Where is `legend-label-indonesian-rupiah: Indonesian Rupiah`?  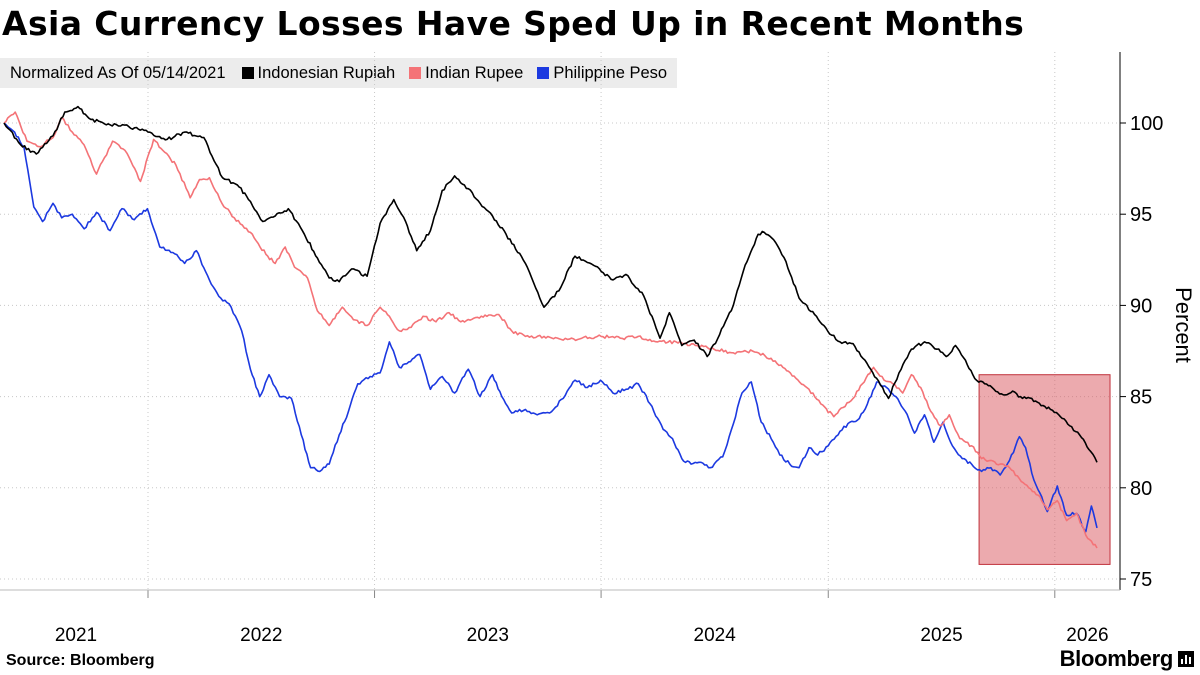
legend-label-indonesian-rupiah: Indonesian Rupiah is located at coordinates (326, 72).